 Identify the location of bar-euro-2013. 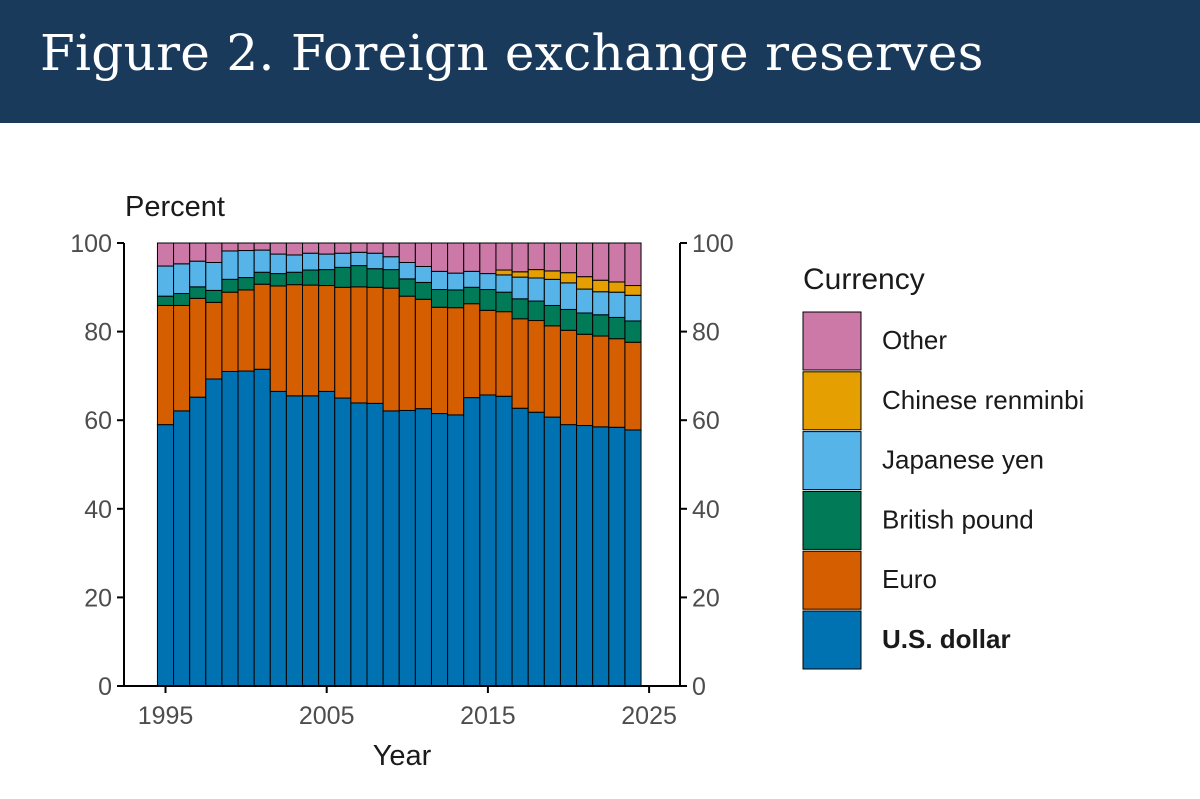
(456, 361).